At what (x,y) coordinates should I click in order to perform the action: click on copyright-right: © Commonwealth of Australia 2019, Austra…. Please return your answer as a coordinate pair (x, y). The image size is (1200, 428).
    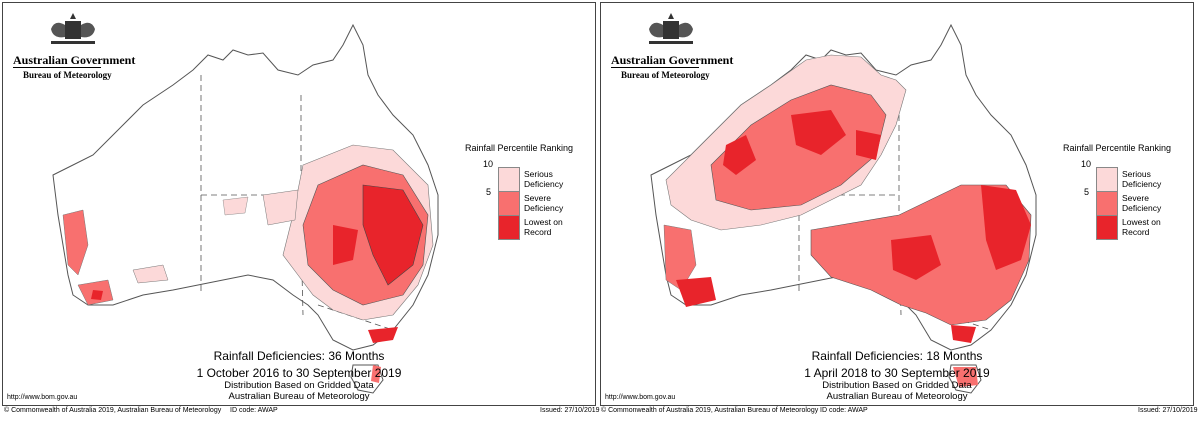
    Looking at the image, I should click on (710, 410).